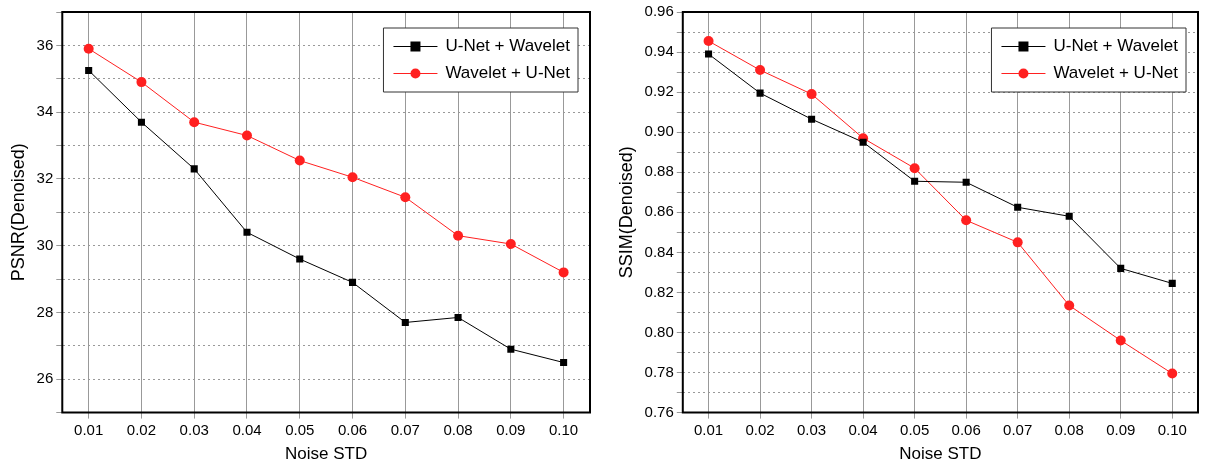 The image size is (1217, 467). Describe the element at coordinates (659, 411) in the screenshot. I see `y-tick-label: 0.76` at that location.